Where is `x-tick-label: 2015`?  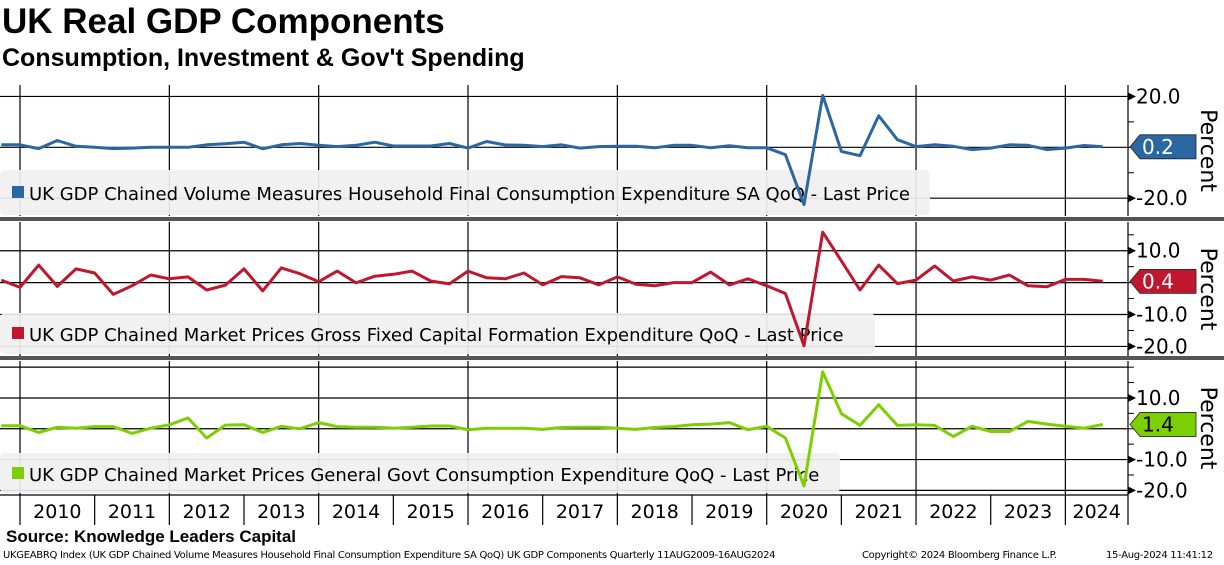 x-tick-label: 2015 is located at coordinates (431, 512).